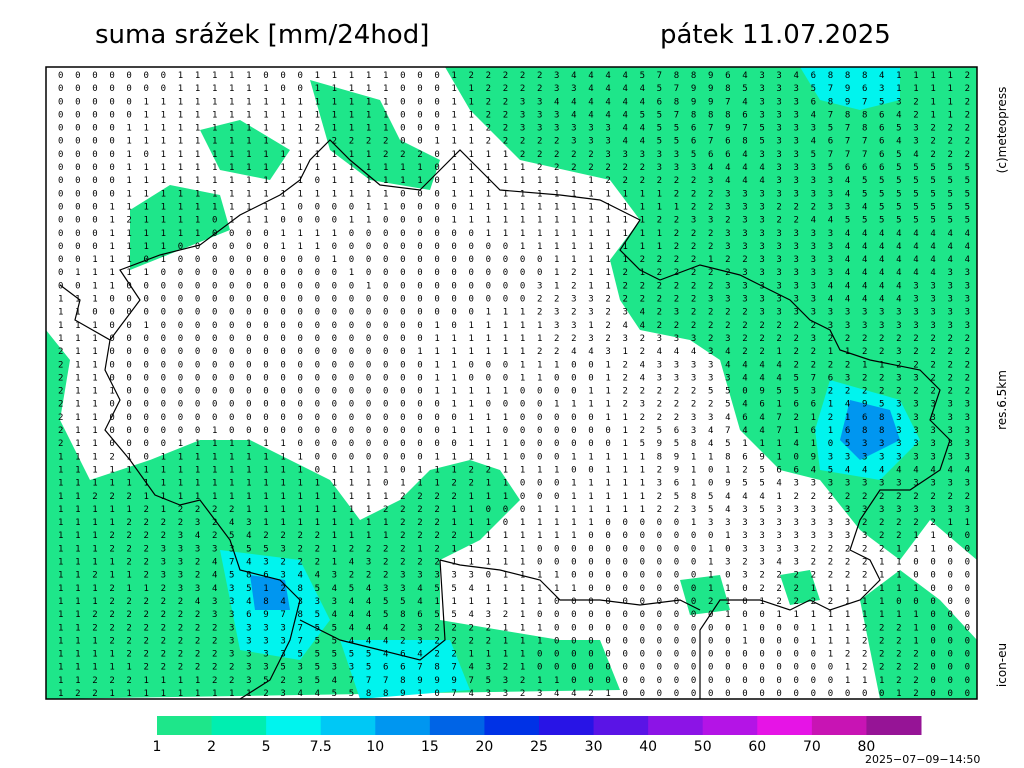 The image size is (1024, 768). What do you see at coordinates (812, 747) in the screenshot?
I see `legend-label: 70` at bounding box center [812, 747].